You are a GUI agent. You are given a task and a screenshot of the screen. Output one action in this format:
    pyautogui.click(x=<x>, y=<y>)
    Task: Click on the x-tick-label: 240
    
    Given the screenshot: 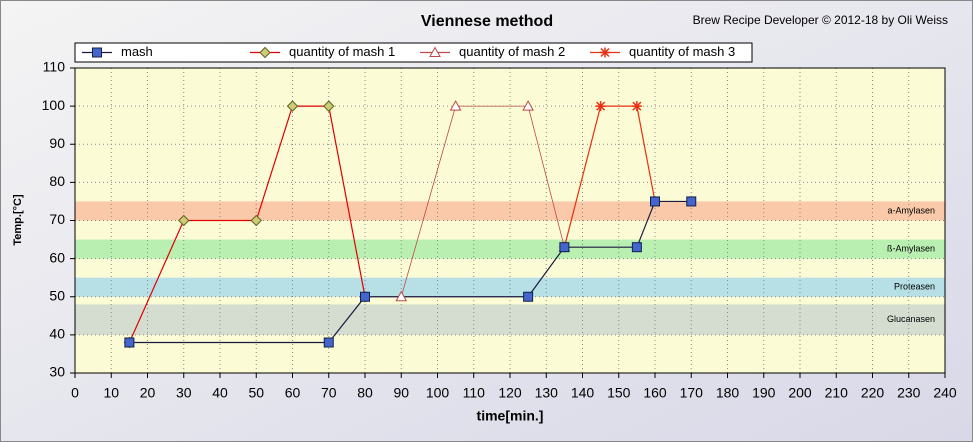 What is the action you would take?
    pyautogui.click(x=945, y=393)
    